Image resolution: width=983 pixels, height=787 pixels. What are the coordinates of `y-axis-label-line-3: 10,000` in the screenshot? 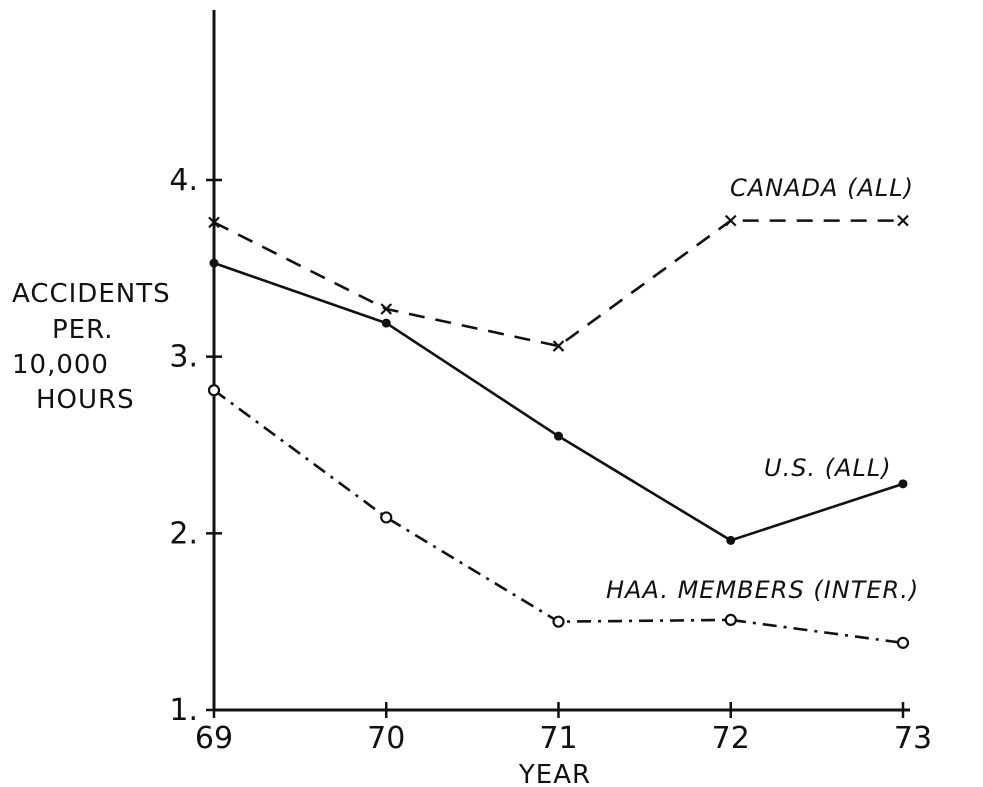 It's located at (60, 365).